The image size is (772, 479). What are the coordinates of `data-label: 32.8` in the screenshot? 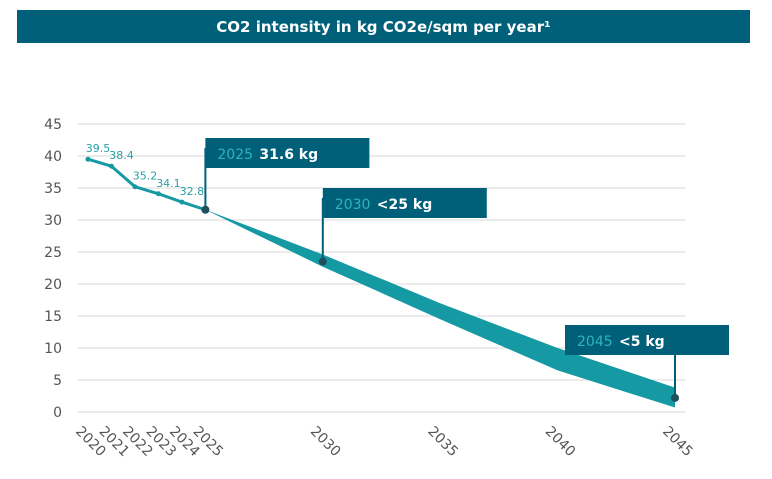 It's located at (192, 191).